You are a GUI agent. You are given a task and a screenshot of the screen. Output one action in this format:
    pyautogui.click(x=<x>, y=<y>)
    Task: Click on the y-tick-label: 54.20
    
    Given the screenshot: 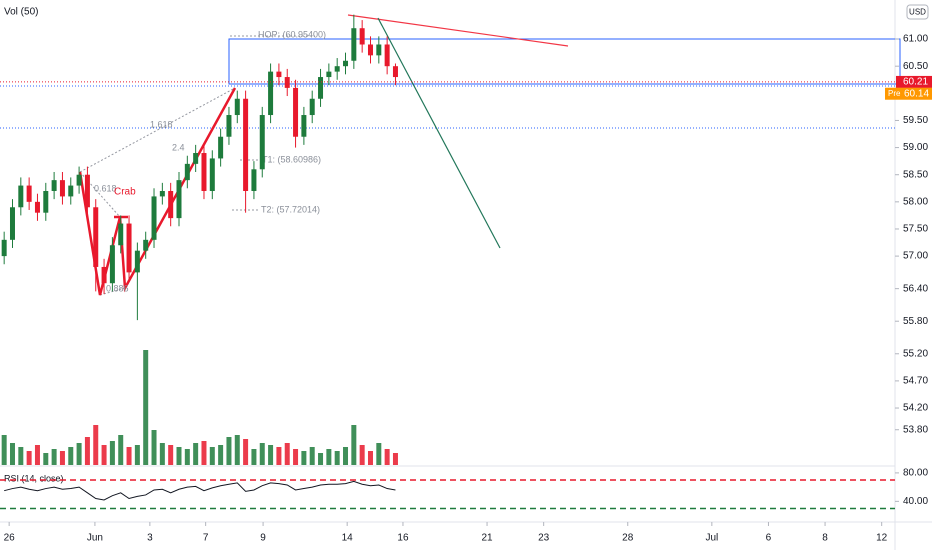 What is the action you would take?
    pyautogui.click(x=915, y=408)
    